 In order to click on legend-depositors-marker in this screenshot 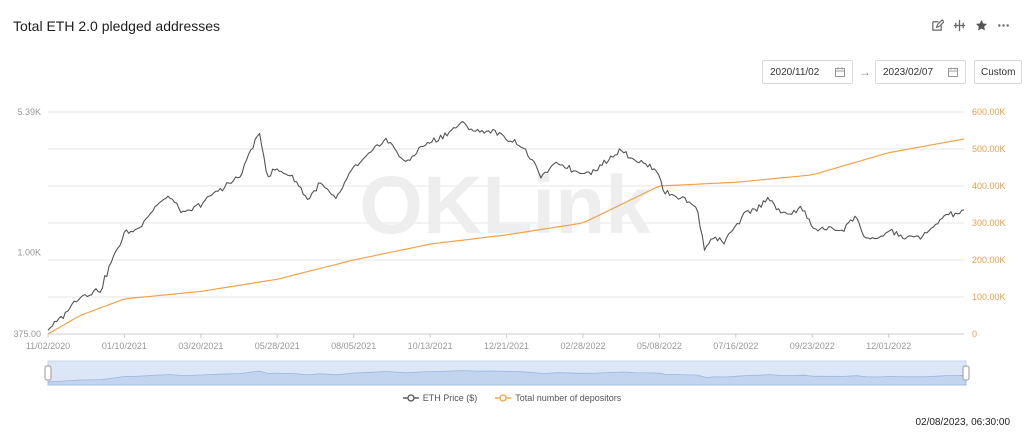, I will do `click(503, 398)`.